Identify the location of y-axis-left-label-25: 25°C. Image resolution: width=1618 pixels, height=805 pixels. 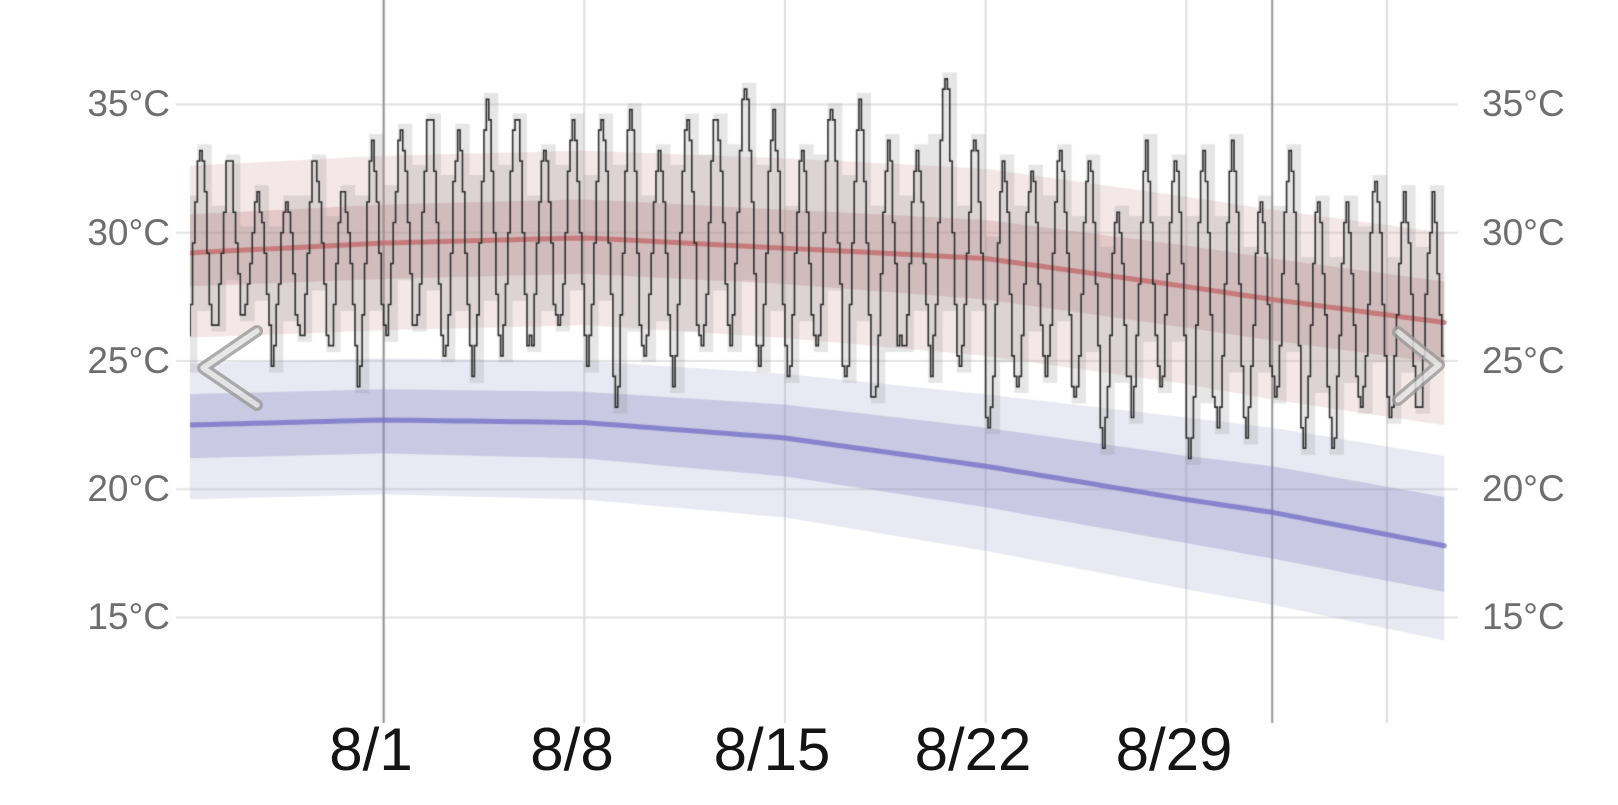
(128, 360).